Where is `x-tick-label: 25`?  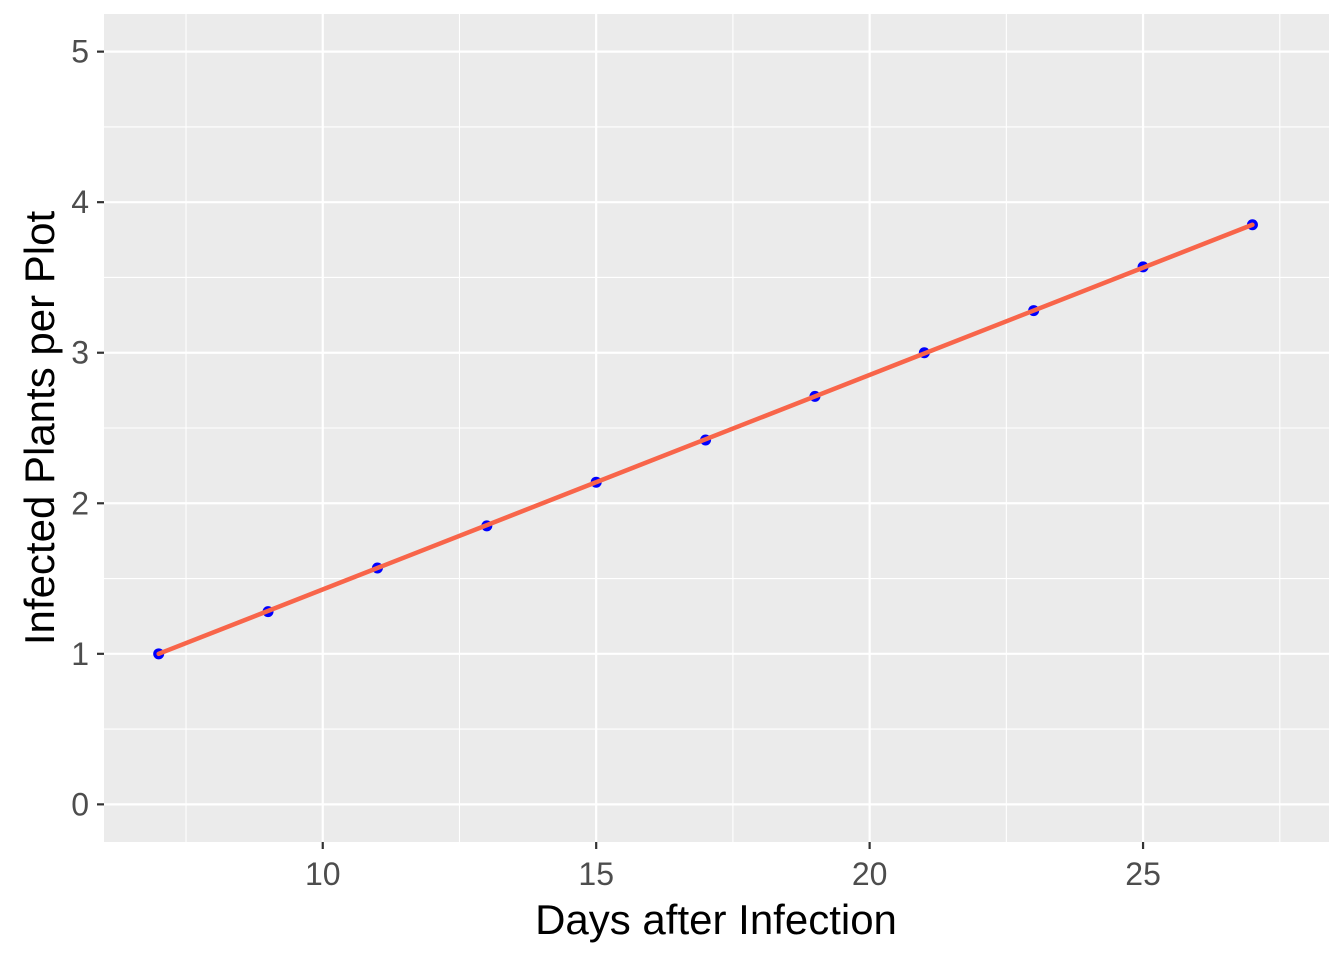 x-tick-label: 25 is located at coordinates (1143, 874).